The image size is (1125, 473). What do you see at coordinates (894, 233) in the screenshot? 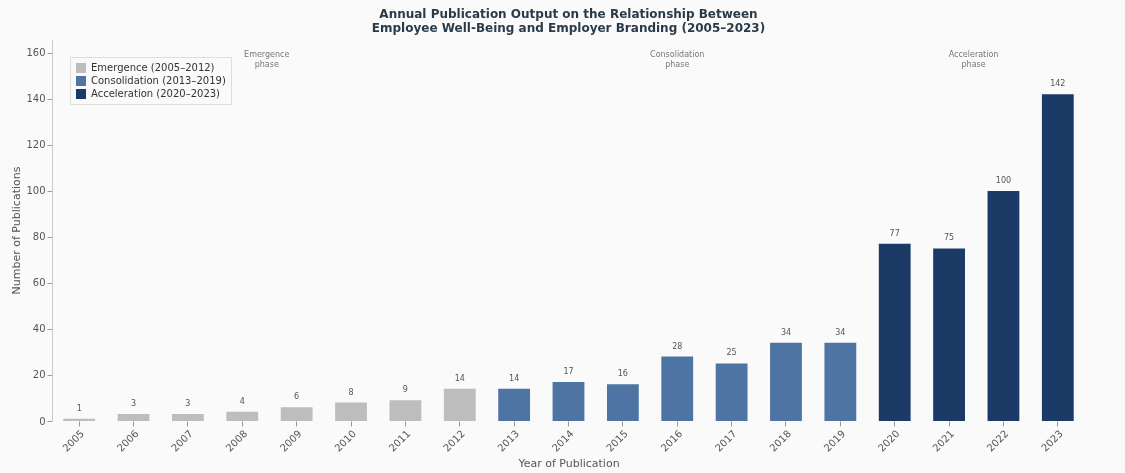
I see `data-label: 77` at bounding box center [894, 233].